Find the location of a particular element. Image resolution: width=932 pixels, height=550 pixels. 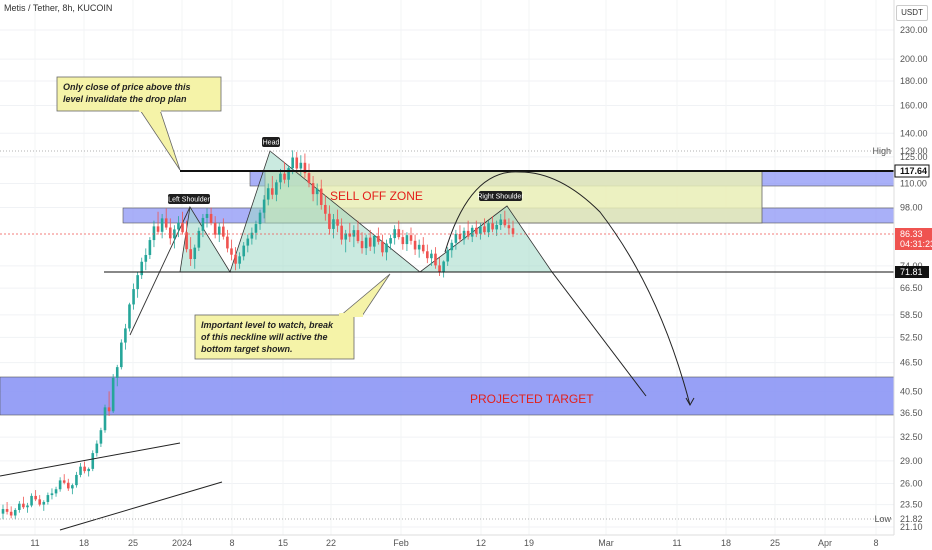

invalidation-price-value: 117.64 is located at coordinates (913, 171).